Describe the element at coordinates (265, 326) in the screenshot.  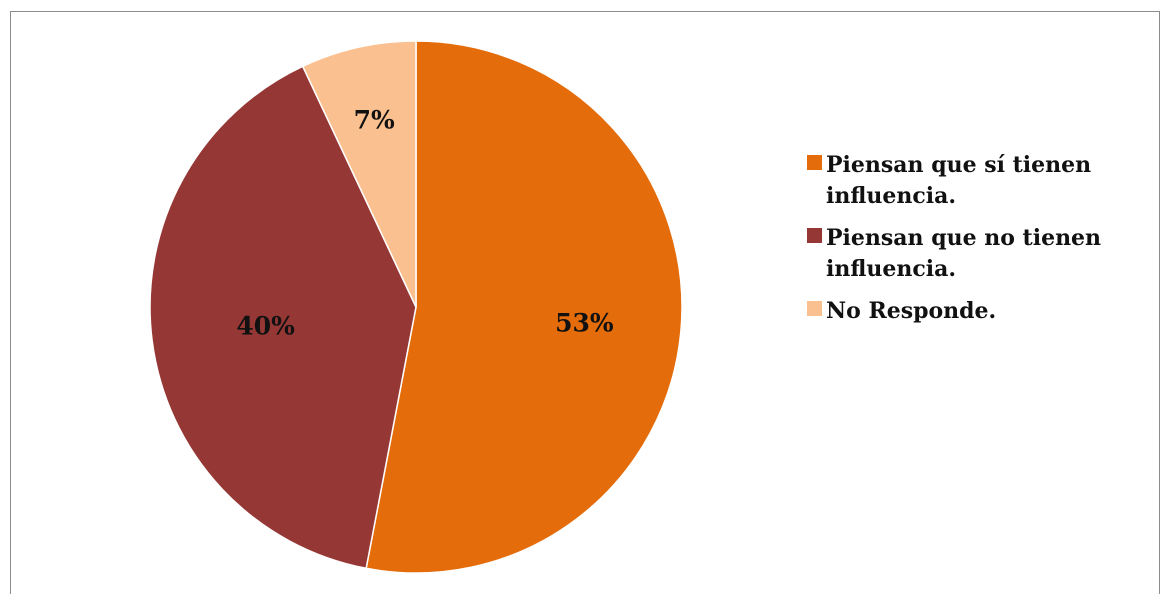
I see `slice-data-label: 40%` at that location.